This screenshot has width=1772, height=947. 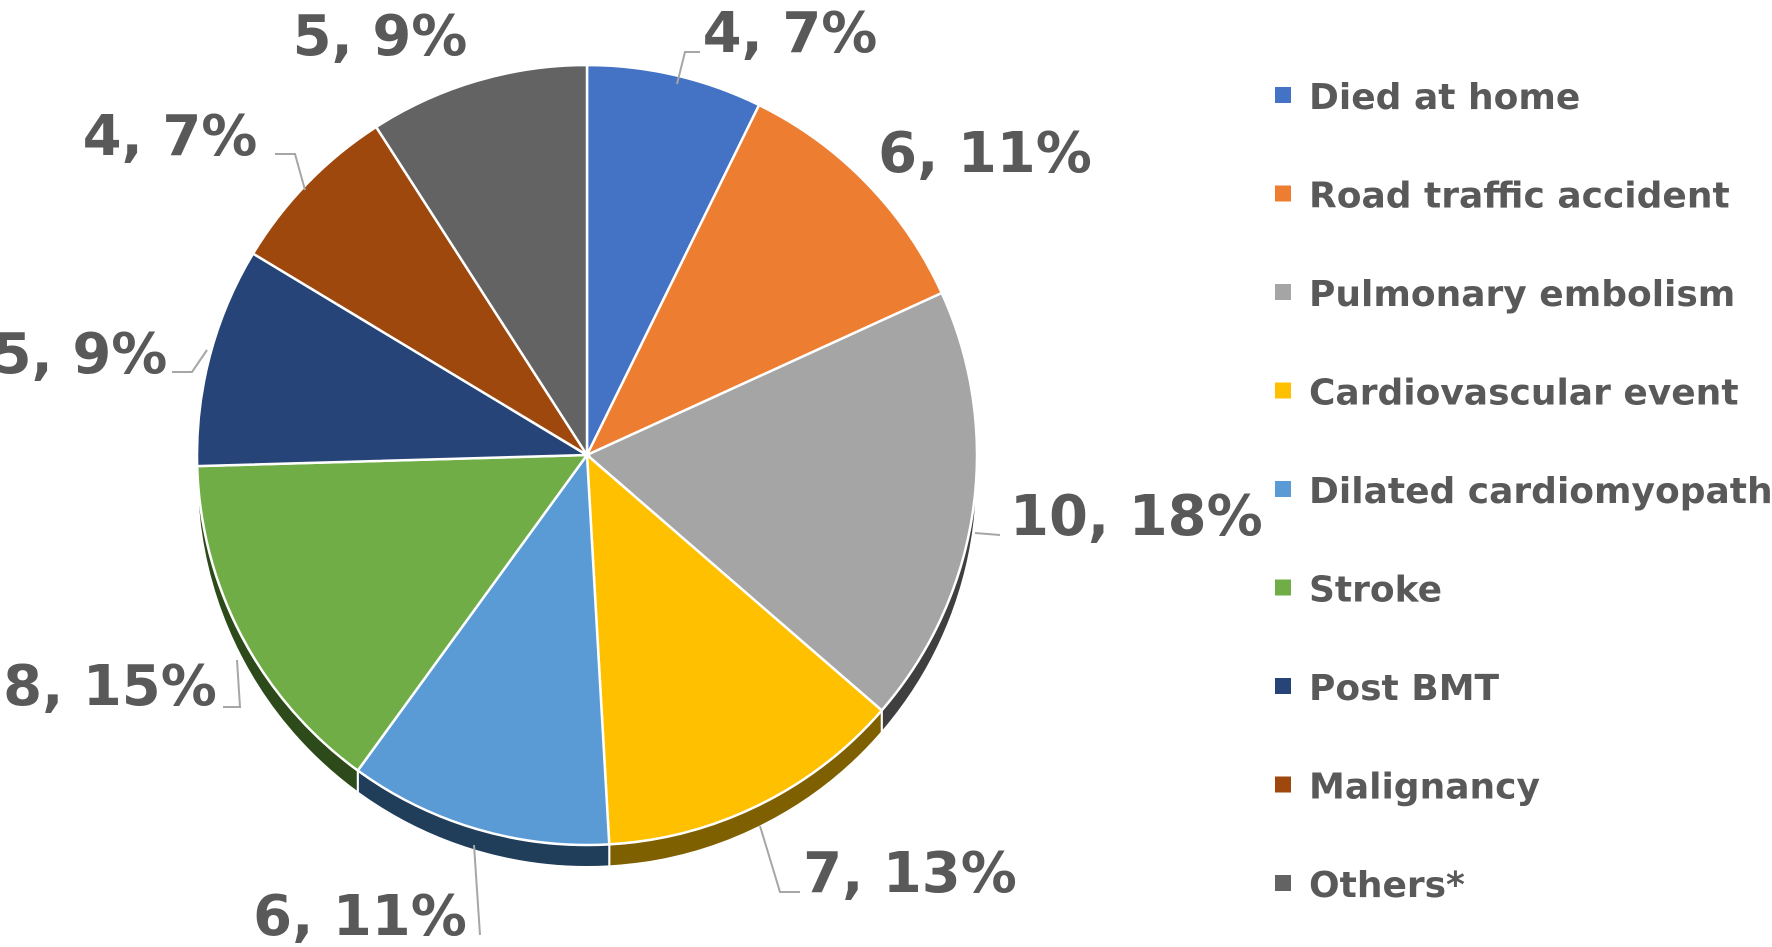 I want to click on leader-line-stroke, so click(x=232, y=683).